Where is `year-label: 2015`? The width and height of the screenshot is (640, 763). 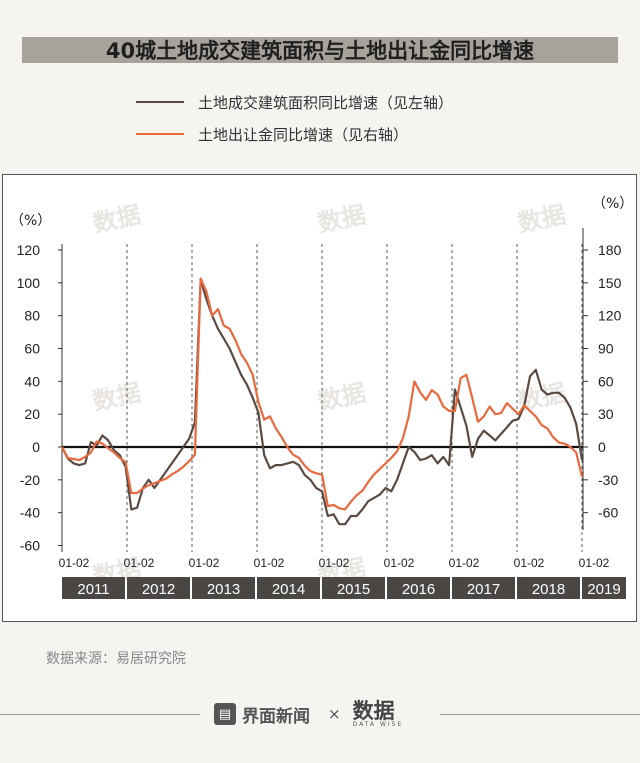
year-label: 2015 is located at coordinates (353, 589).